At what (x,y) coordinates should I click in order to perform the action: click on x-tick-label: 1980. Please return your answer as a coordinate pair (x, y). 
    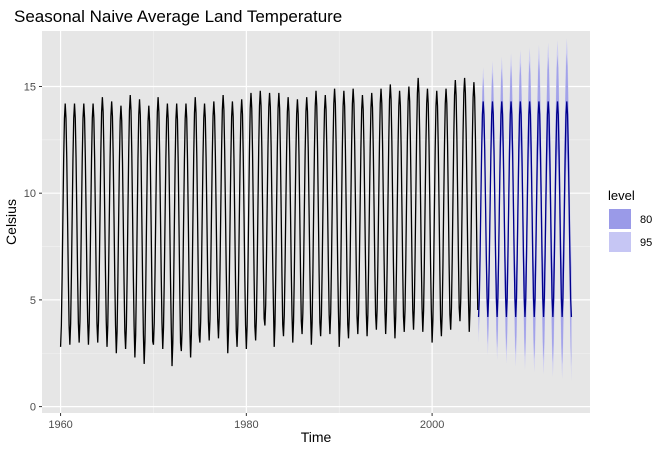
    Looking at the image, I should click on (246, 425).